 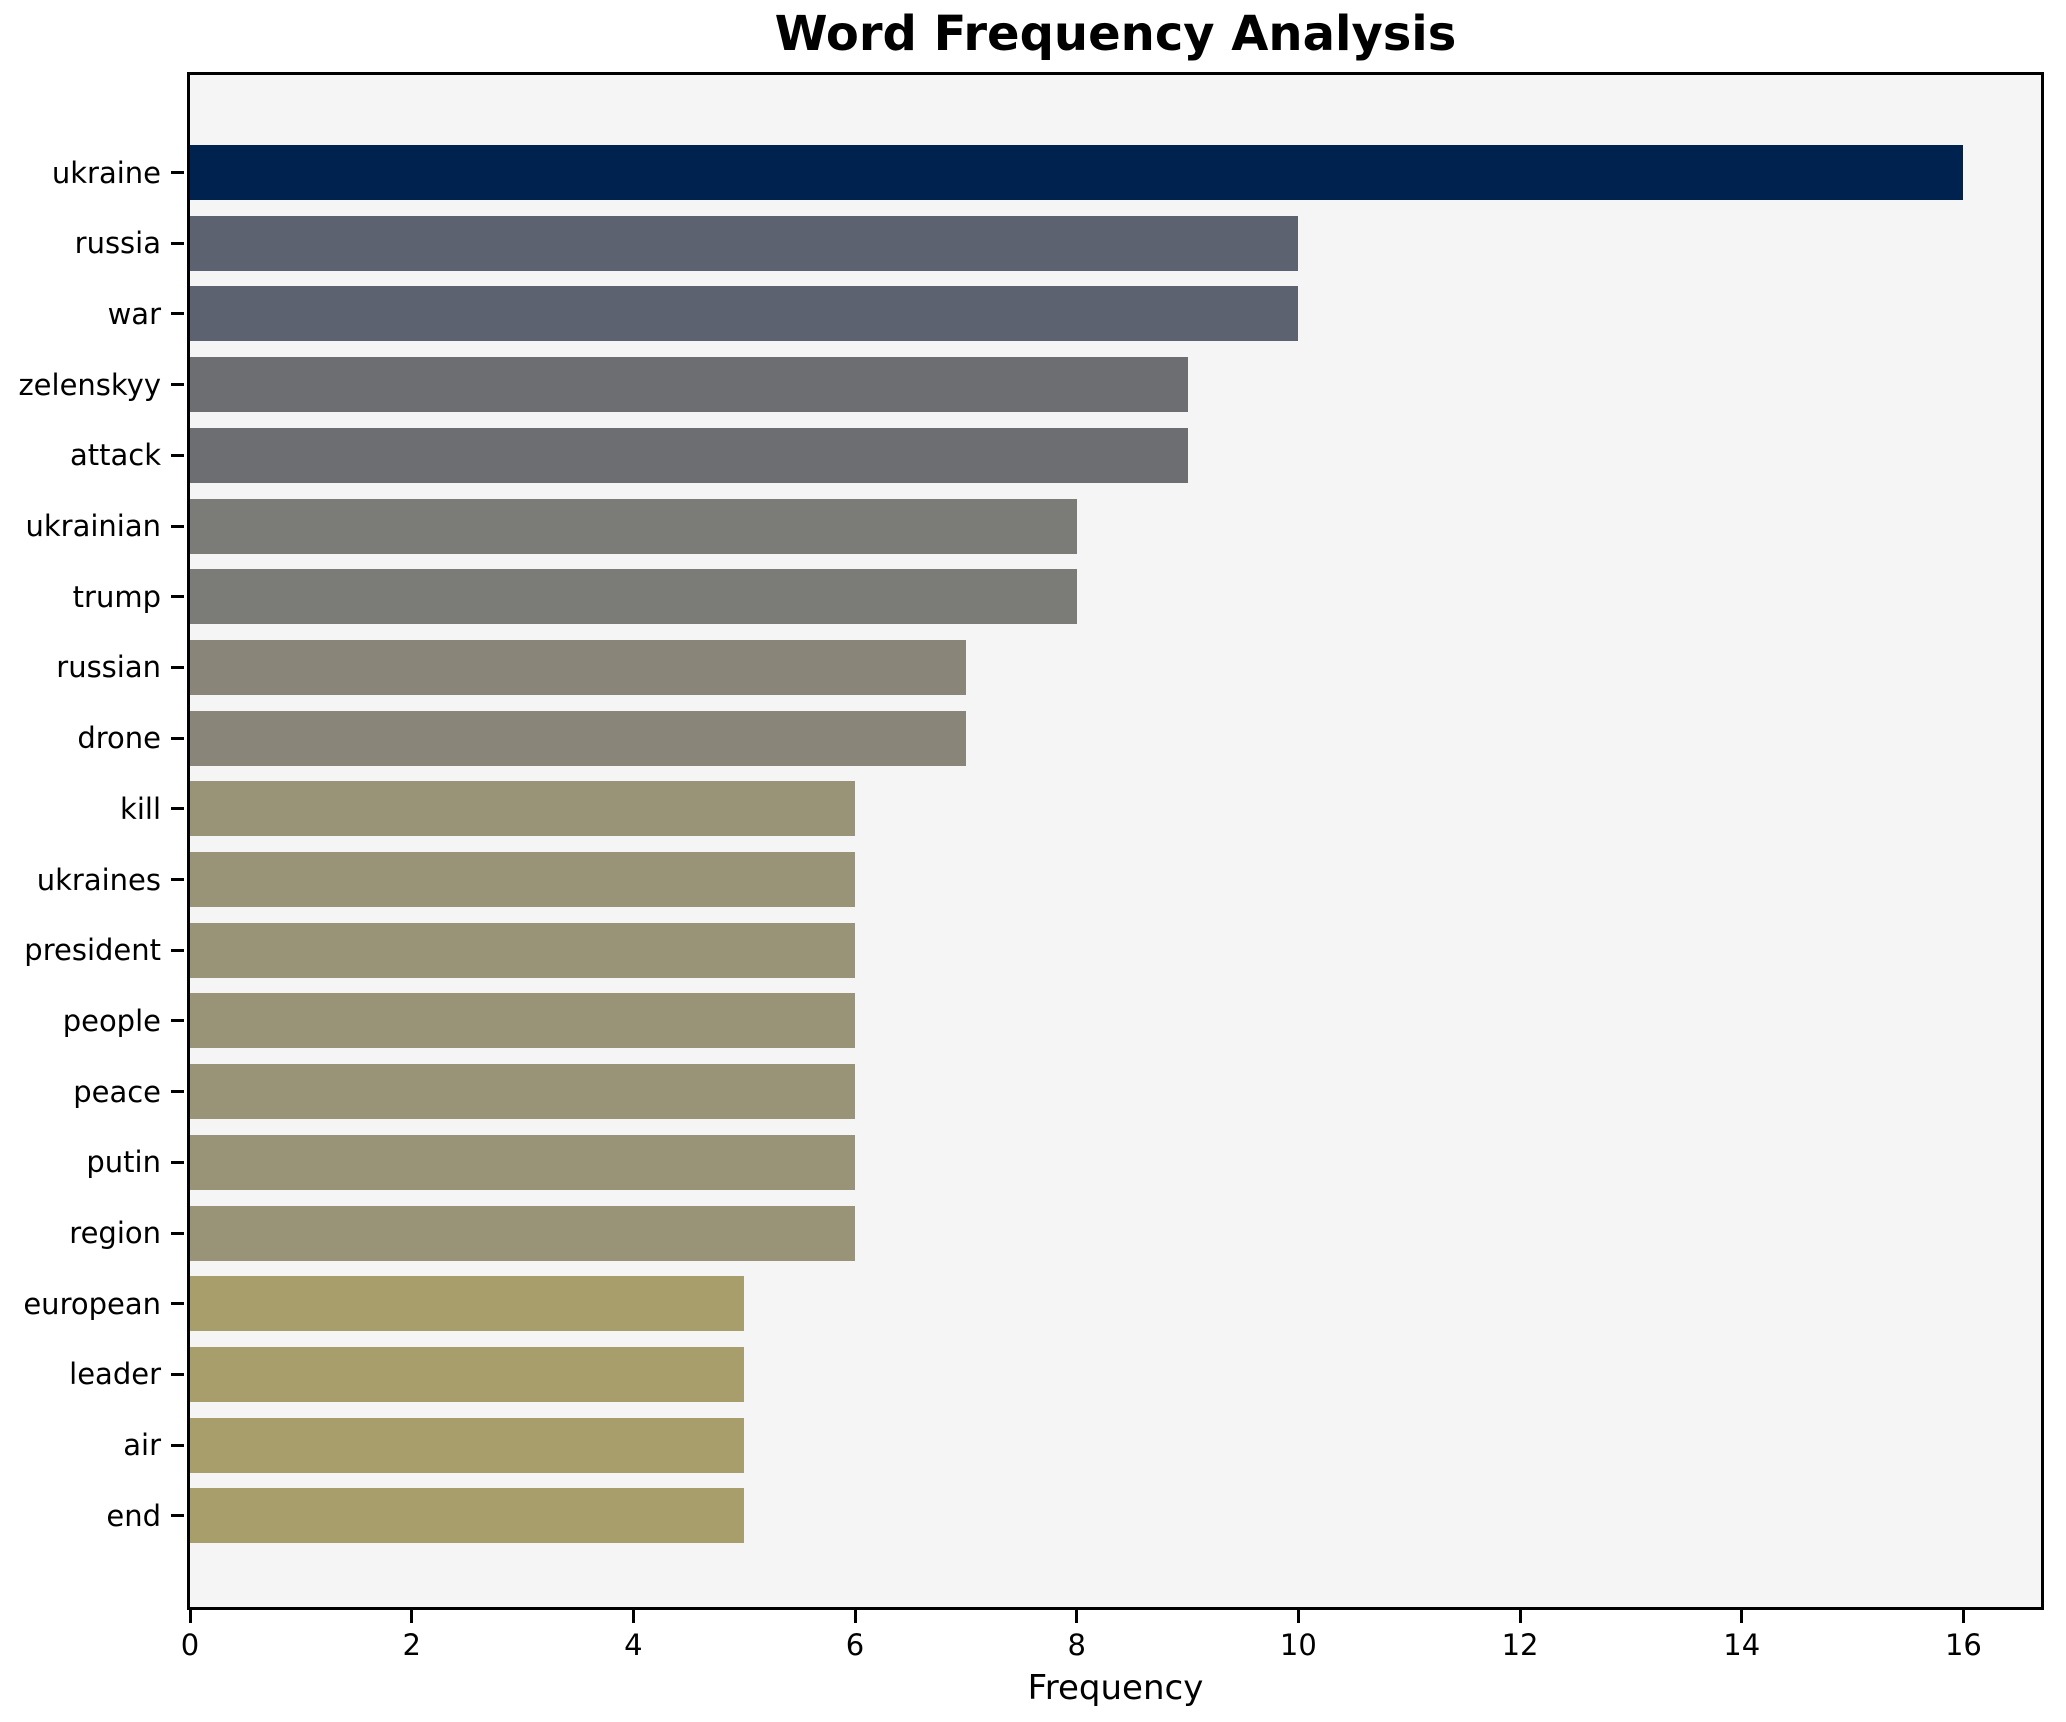 What do you see at coordinates (115, 1233) in the screenshot?
I see `y-tick-label-region: region` at bounding box center [115, 1233].